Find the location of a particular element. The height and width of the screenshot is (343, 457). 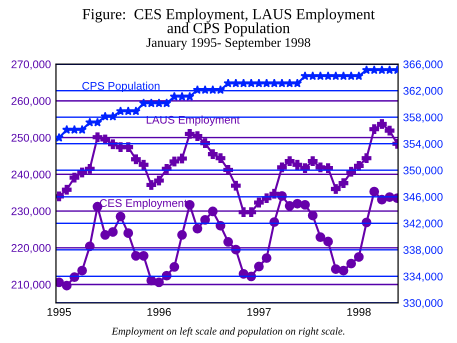

y2-tick-label: 358,000 is located at coordinates (423, 118).